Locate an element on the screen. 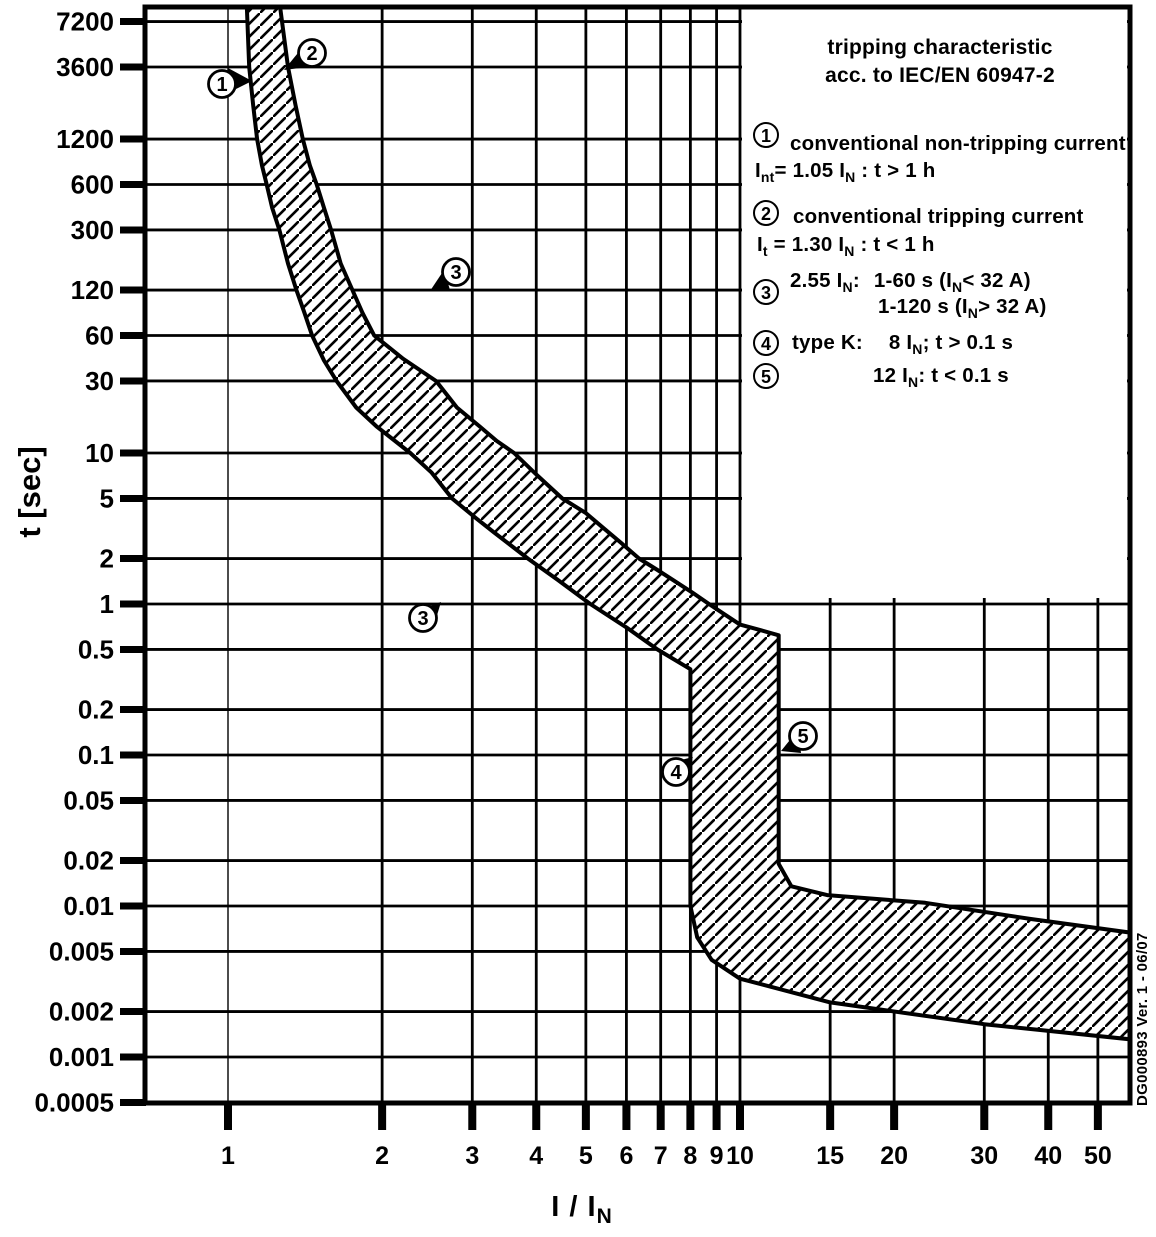 Image resolution: width=1156 pixels, height=1237 pixels. marker-4-number: 4 is located at coordinates (676, 773).